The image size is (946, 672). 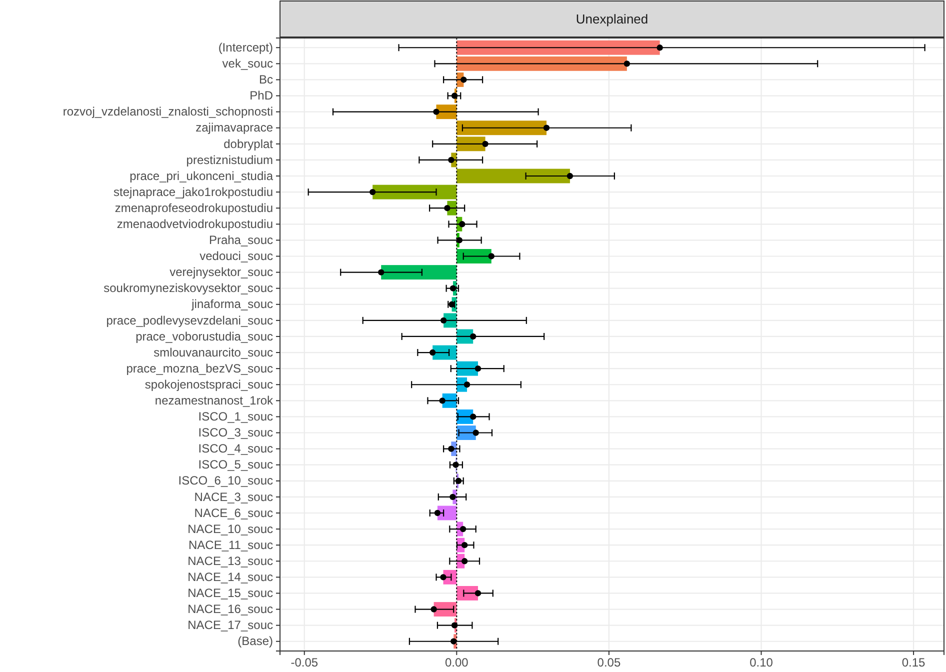 What do you see at coordinates (230, 577) in the screenshot?
I see `y-tick-label: NACE_14_souc` at bounding box center [230, 577].